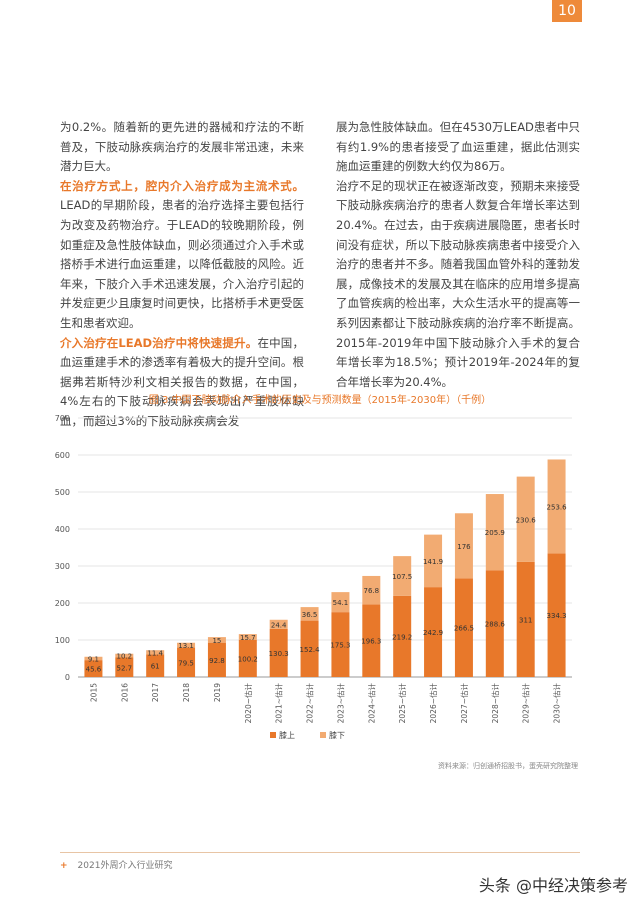 This screenshot has width=640, height=905. What do you see at coordinates (340, 703) in the screenshot?
I see `x-tick-label: 2023~估计` at bounding box center [340, 703].